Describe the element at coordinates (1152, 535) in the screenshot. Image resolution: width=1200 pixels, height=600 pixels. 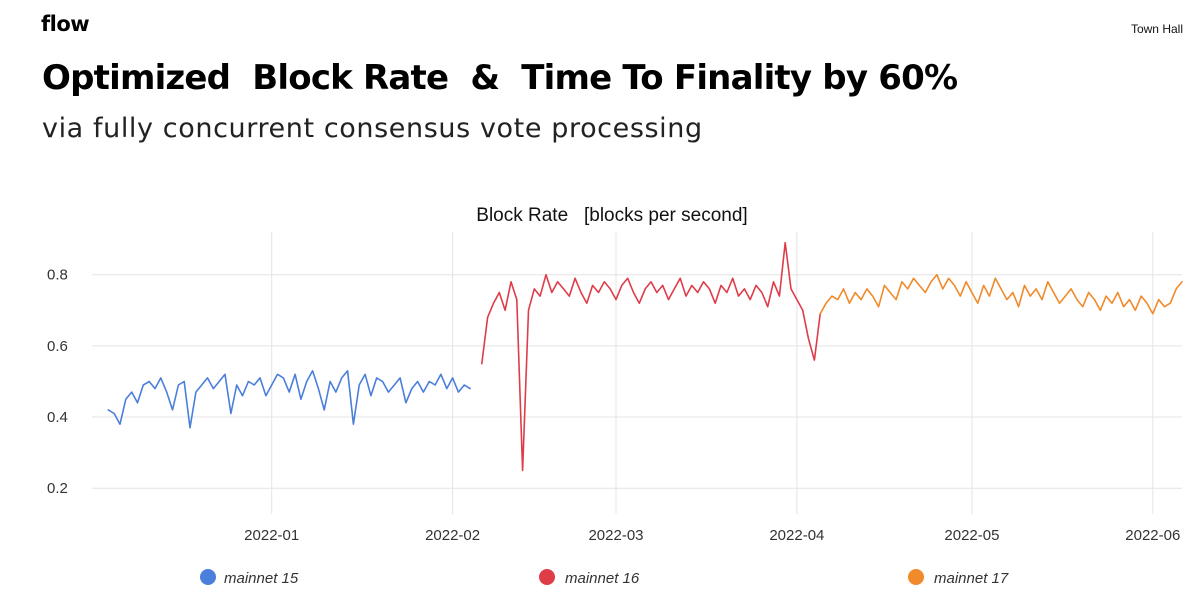
I see `x-tick-label: 2022-06` at that location.